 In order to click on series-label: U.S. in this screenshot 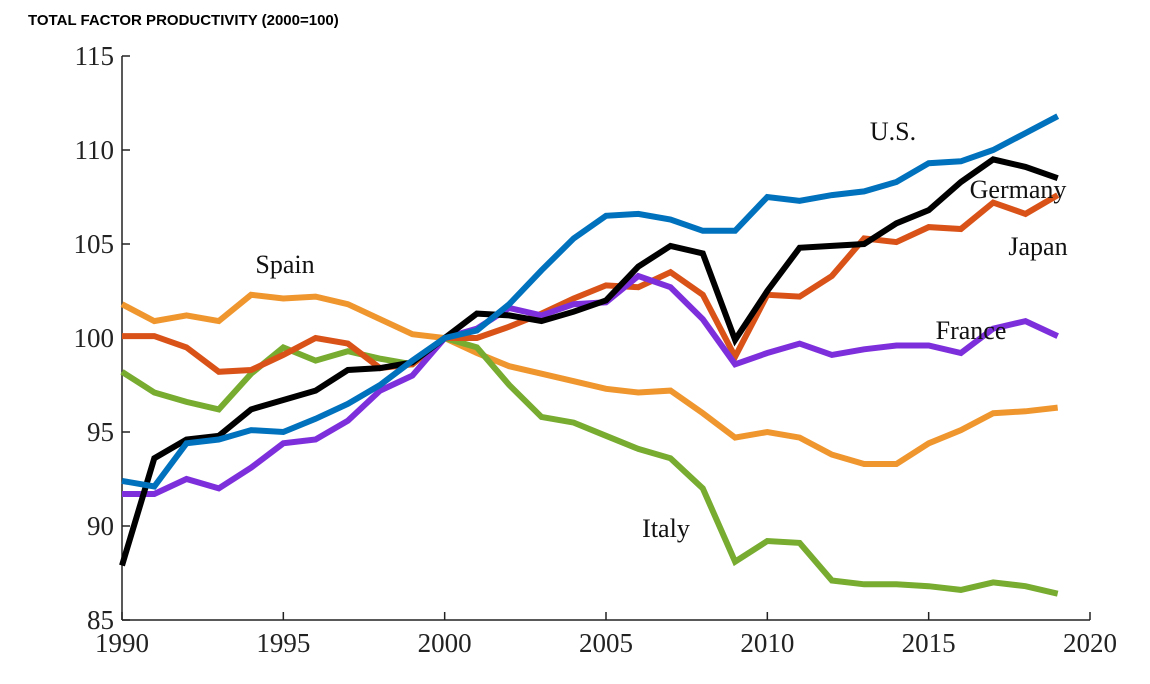, I will do `click(893, 131)`.